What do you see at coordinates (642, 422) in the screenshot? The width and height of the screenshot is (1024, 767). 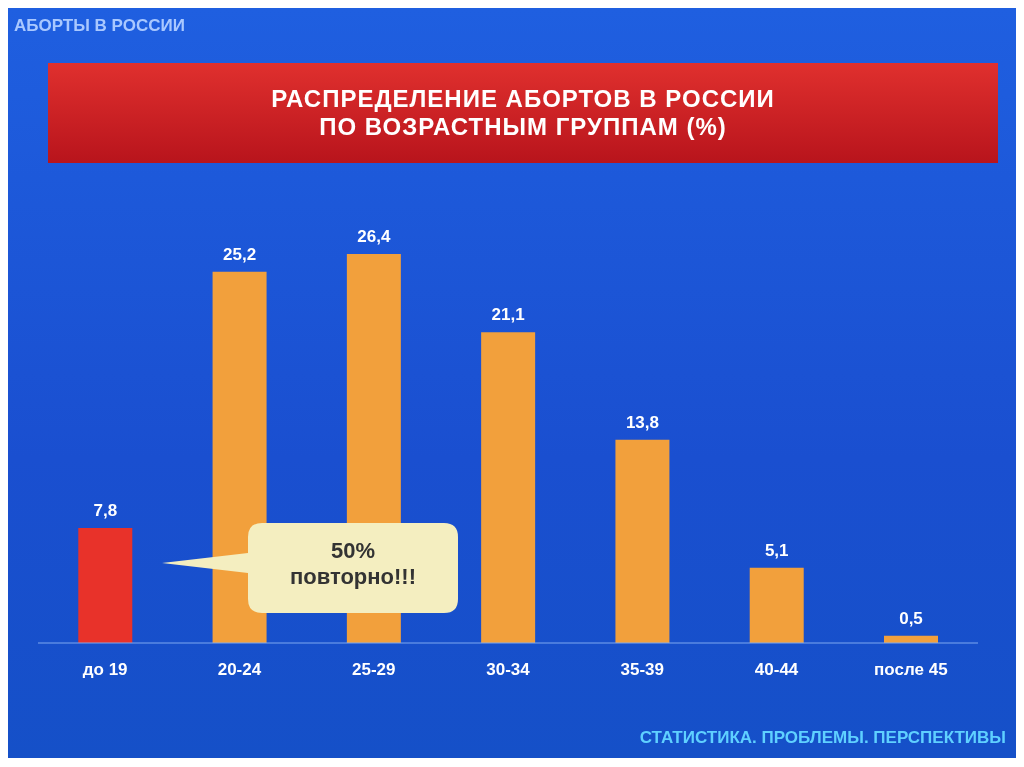 I see `data-label: 13,8` at bounding box center [642, 422].